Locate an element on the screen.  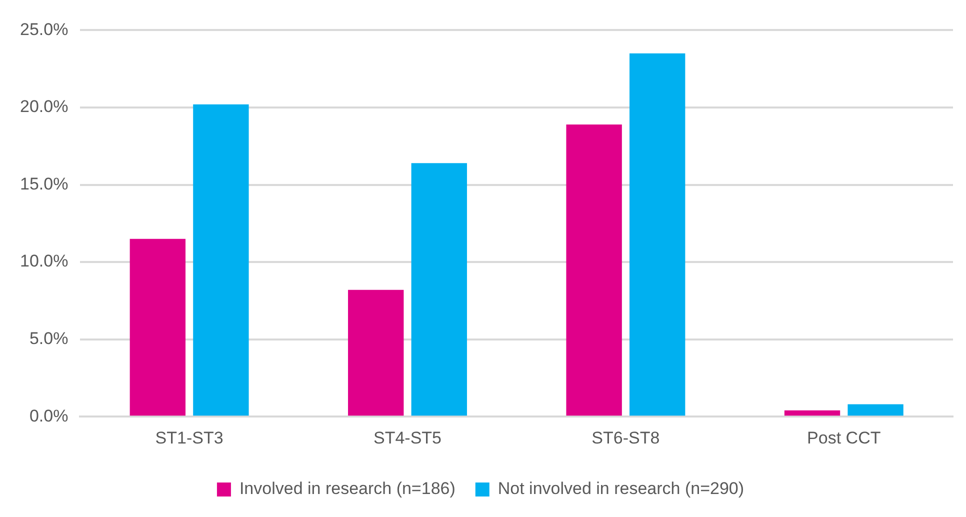
y-tick-label: 25.0% is located at coordinates (44, 29).